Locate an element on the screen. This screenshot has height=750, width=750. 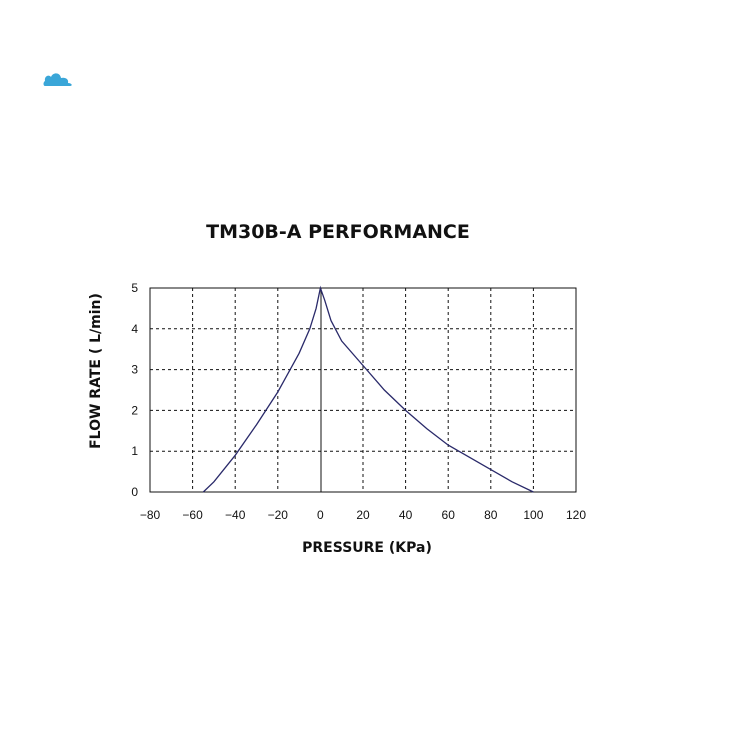
x-tick-labels: −80 −60 −40 −20 0 20 40 60 80 100 120 is located at coordinates (363, 515).